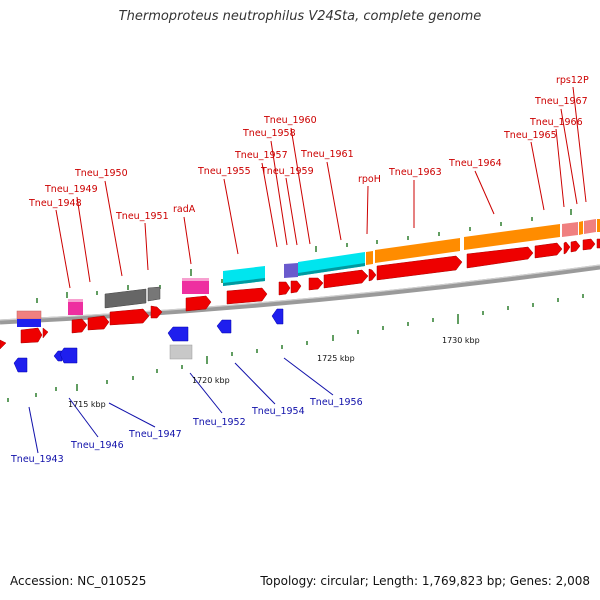 The width and height of the screenshot is (600, 600). What do you see at coordinates (125, 298) in the screenshot?
I see `feature-gray` at bounding box center [125, 298].